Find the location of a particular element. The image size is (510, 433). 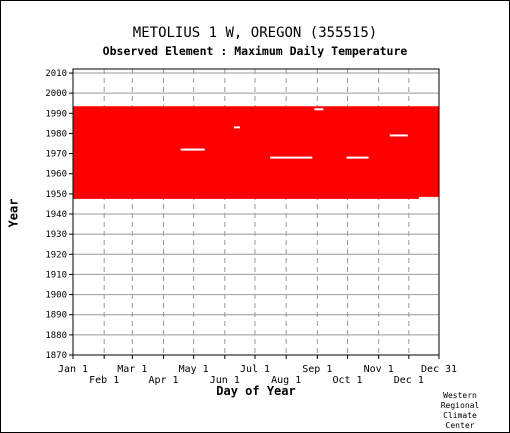

y-tick-label: 1880 is located at coordinates (56, 336).